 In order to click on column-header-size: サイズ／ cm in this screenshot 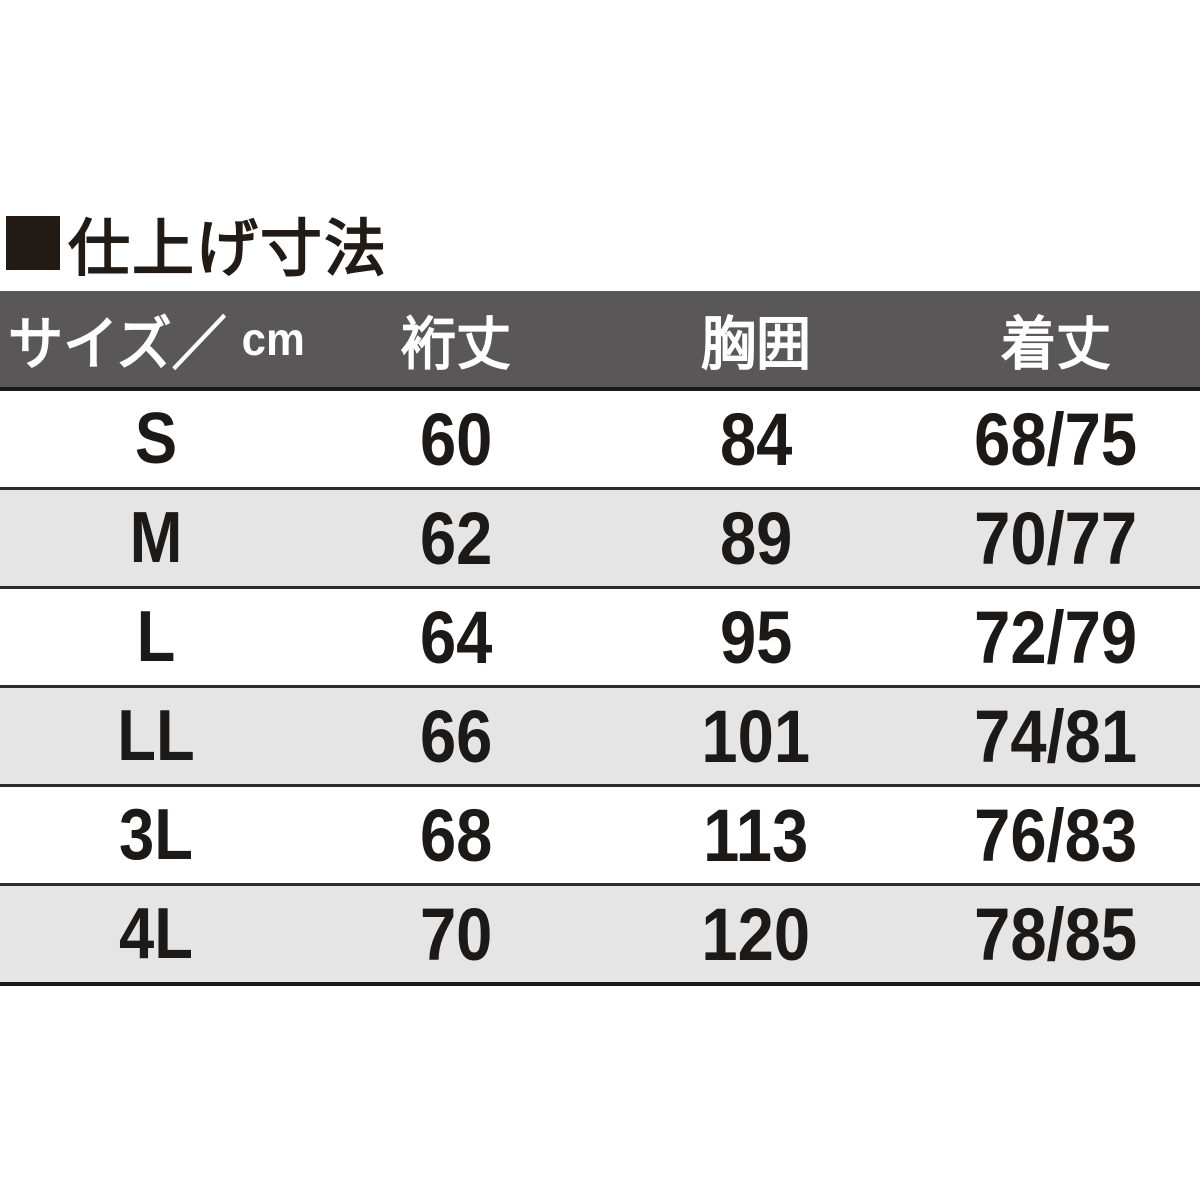, I will do `click(156, 339)`.